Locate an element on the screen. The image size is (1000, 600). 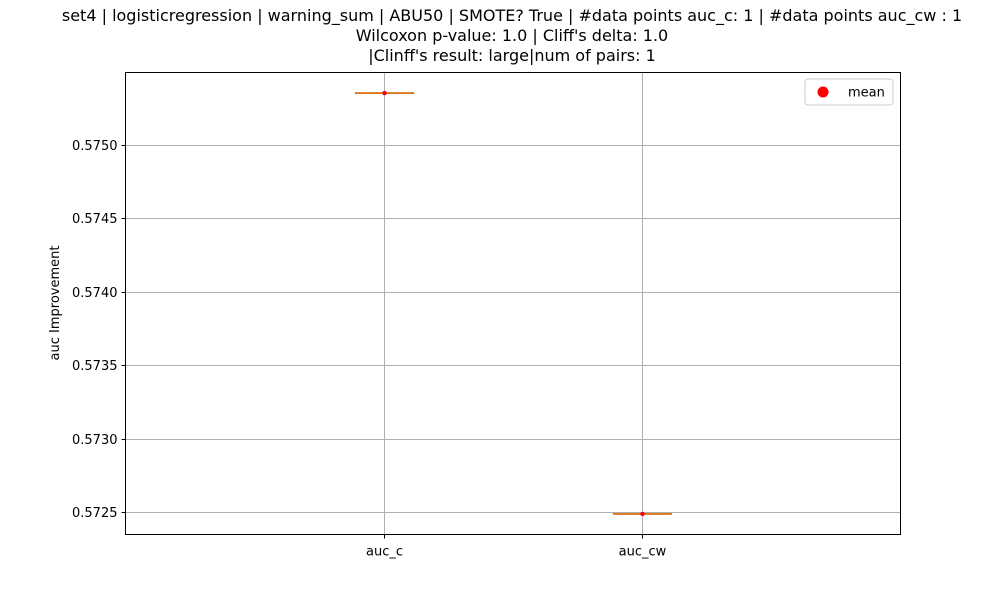
legend-mean-label: mean is located at coordinates (866, 93).